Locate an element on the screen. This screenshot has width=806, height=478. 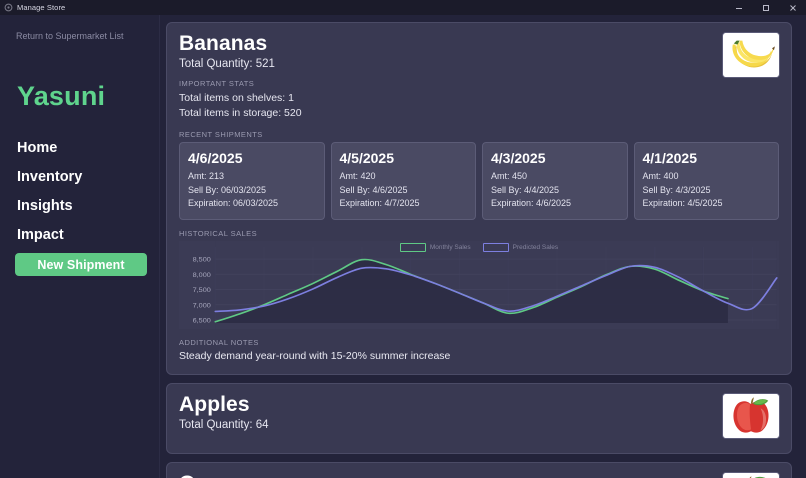
shipment-sell-by: Sell By: 4/4/2025 is located at coordinates (525, 189).